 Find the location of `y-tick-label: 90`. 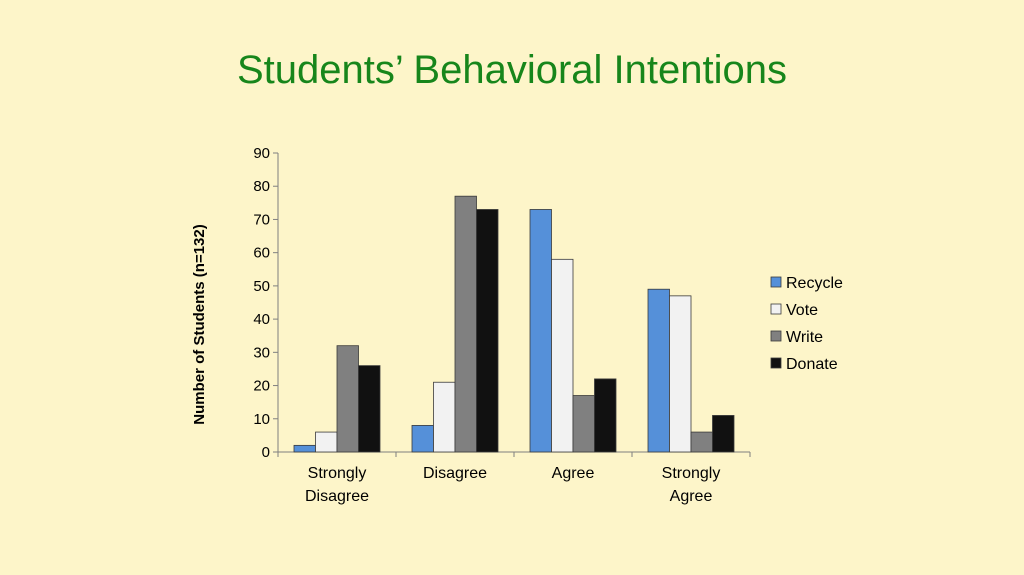

y-tick-label: 90 is located at coordinates (261, 153).